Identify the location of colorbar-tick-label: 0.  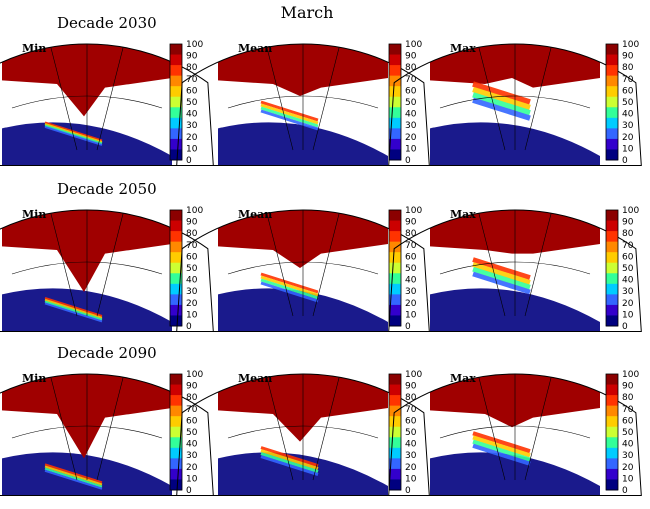
(189, 327).